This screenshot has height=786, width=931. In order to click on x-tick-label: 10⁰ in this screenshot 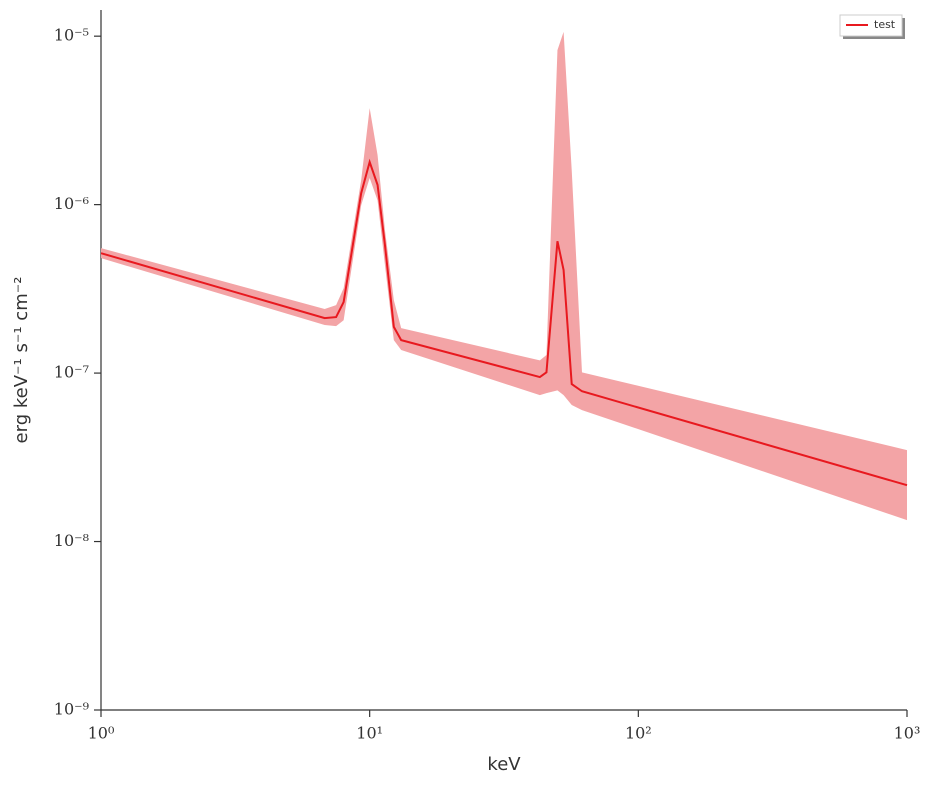, I will do `click(101, 733)`.